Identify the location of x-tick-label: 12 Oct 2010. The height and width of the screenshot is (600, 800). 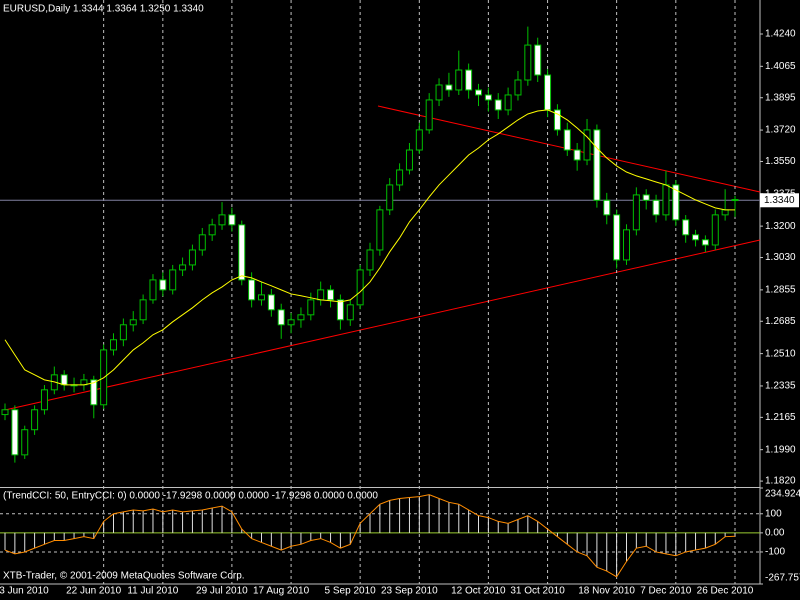
(478, 591).